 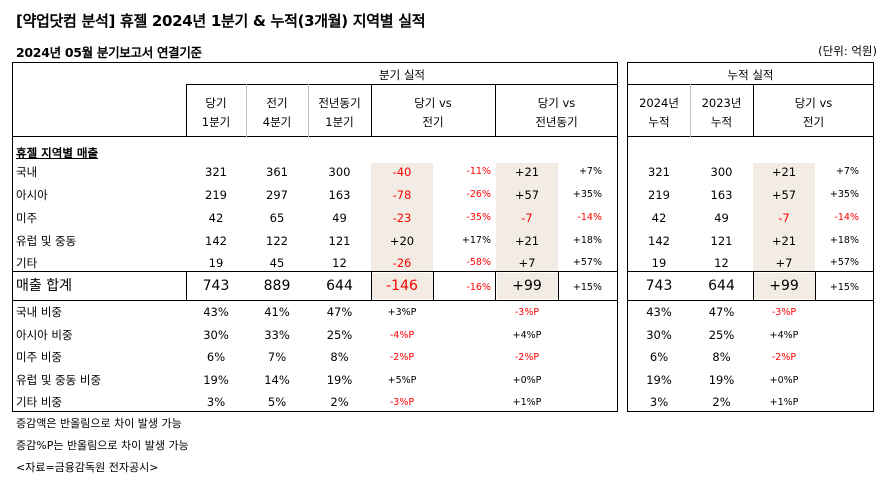 What do you see at coordinates (402, 335) in the screenshot?
I see `ratio-q-diff-prev: -4%P` at bounding box center [402, 335].